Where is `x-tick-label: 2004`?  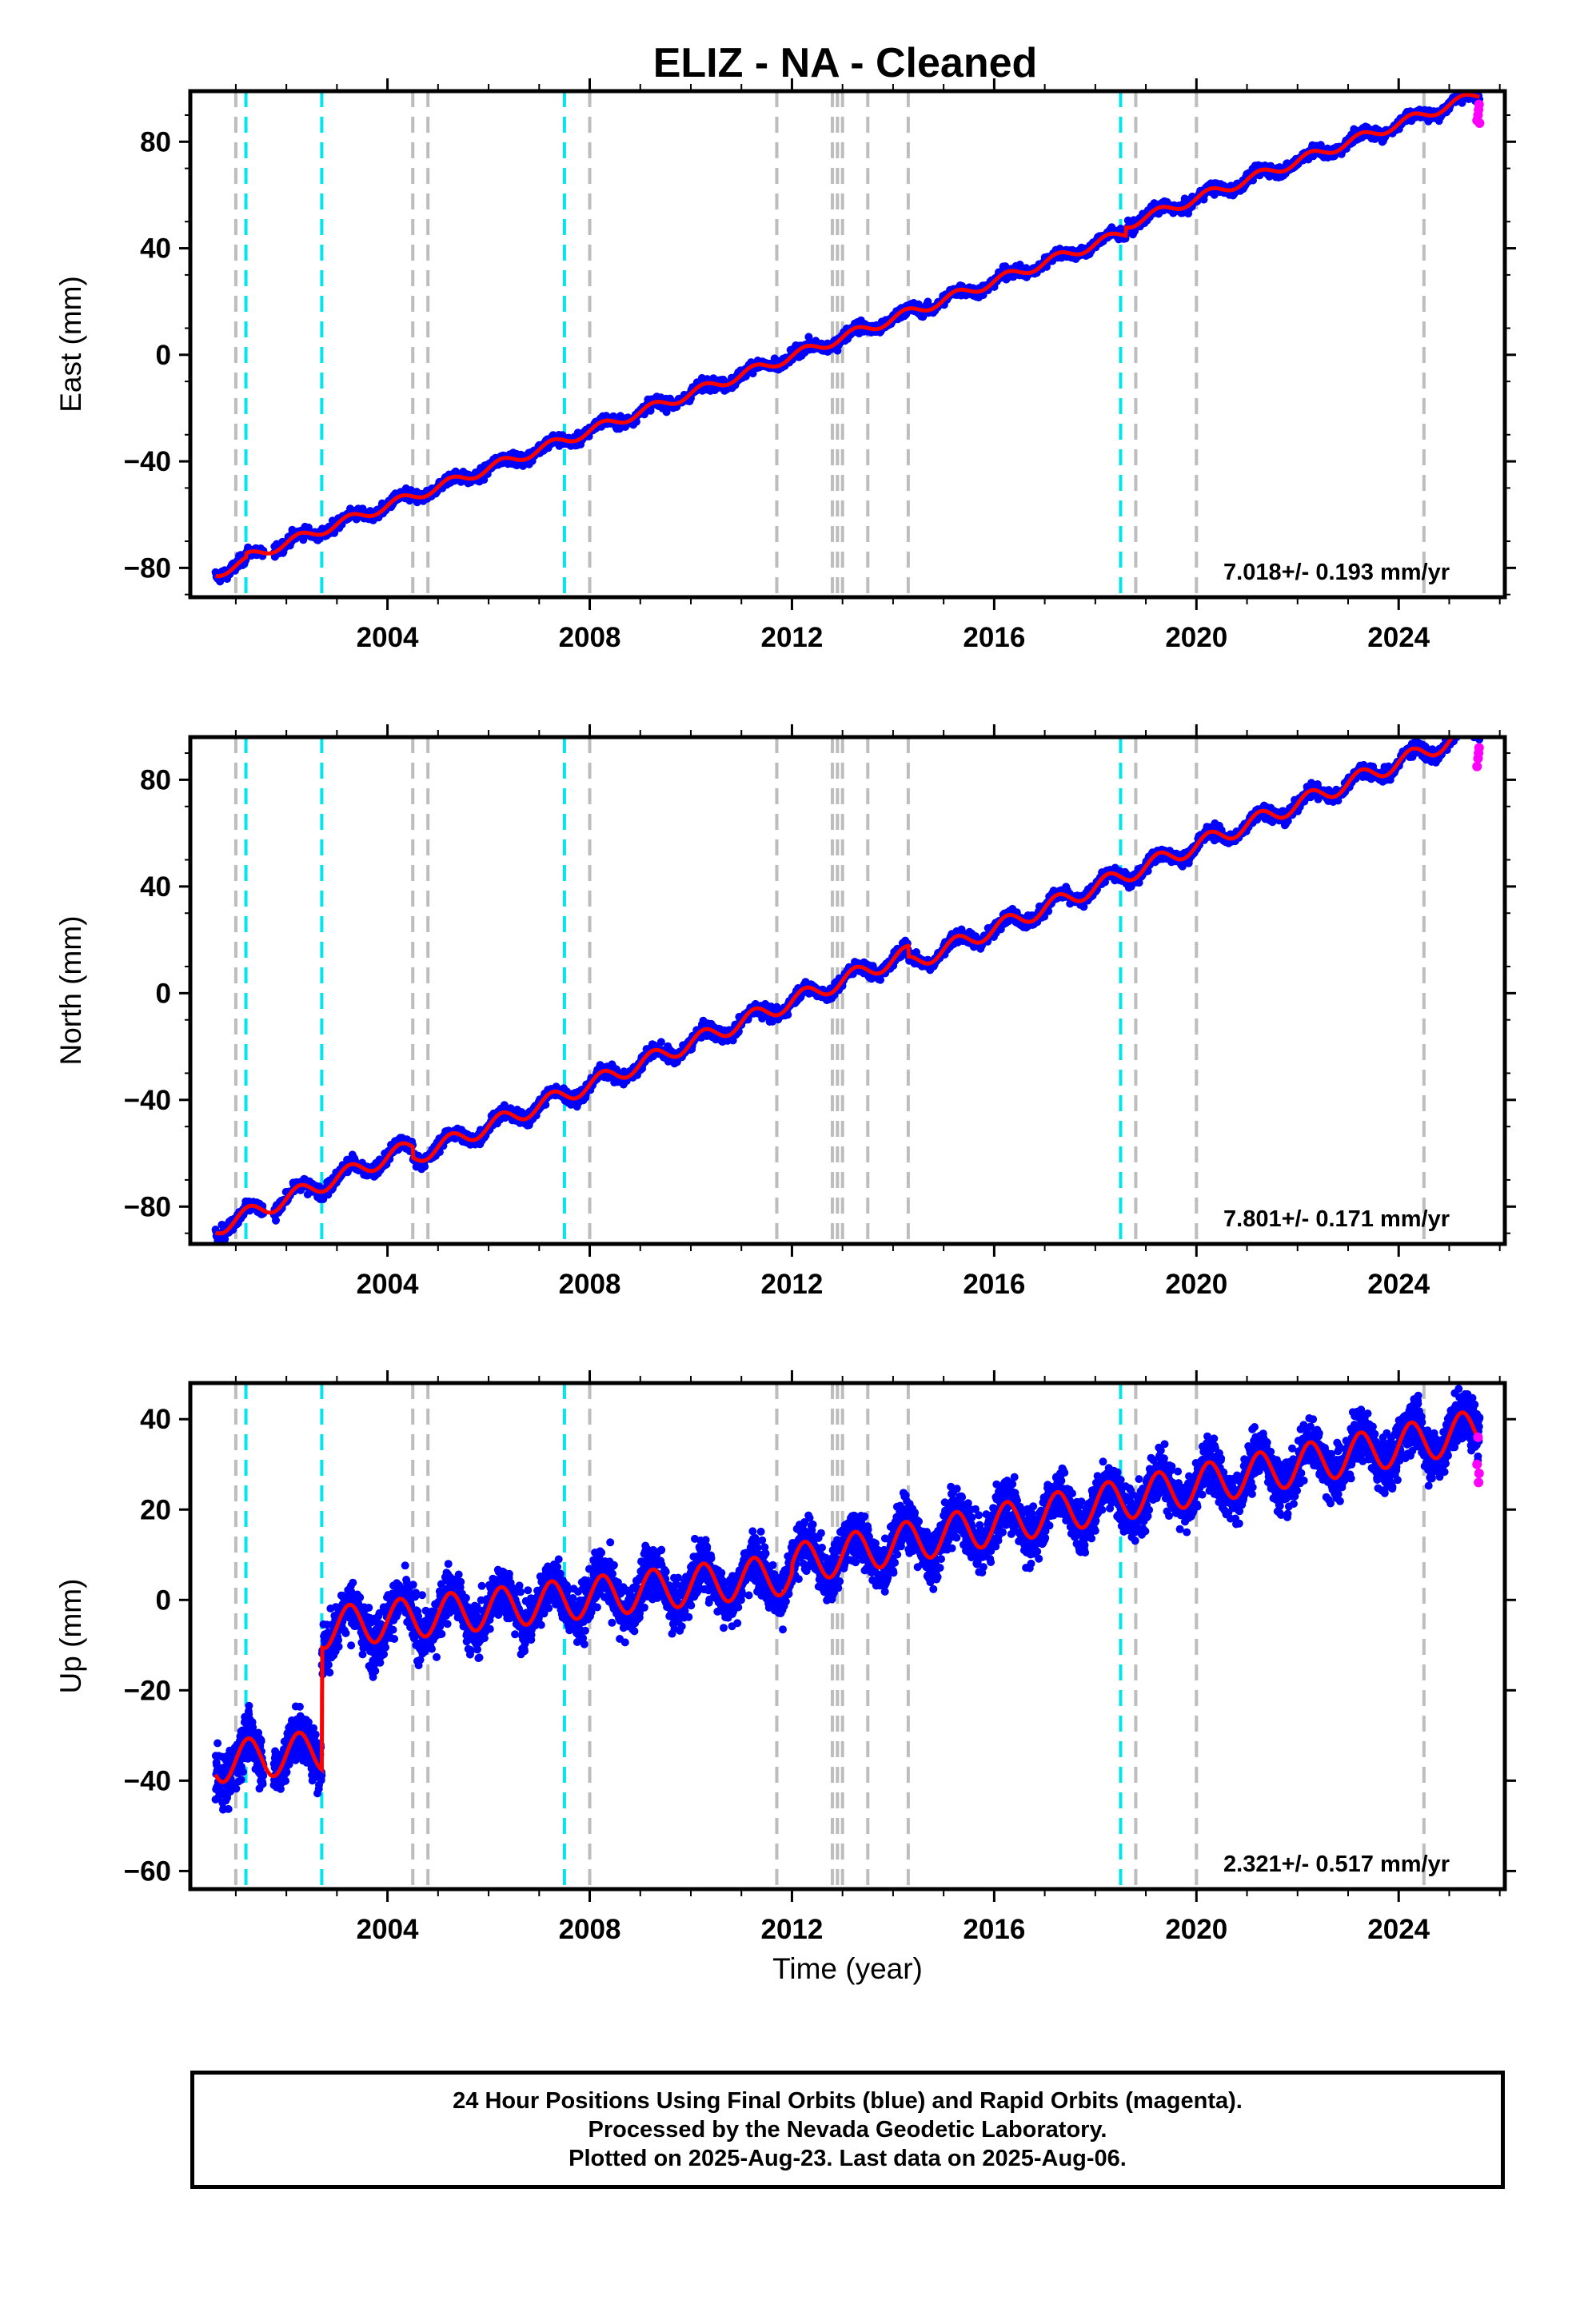 x-tick-label: 2004 is located at coordinates (388, 637).